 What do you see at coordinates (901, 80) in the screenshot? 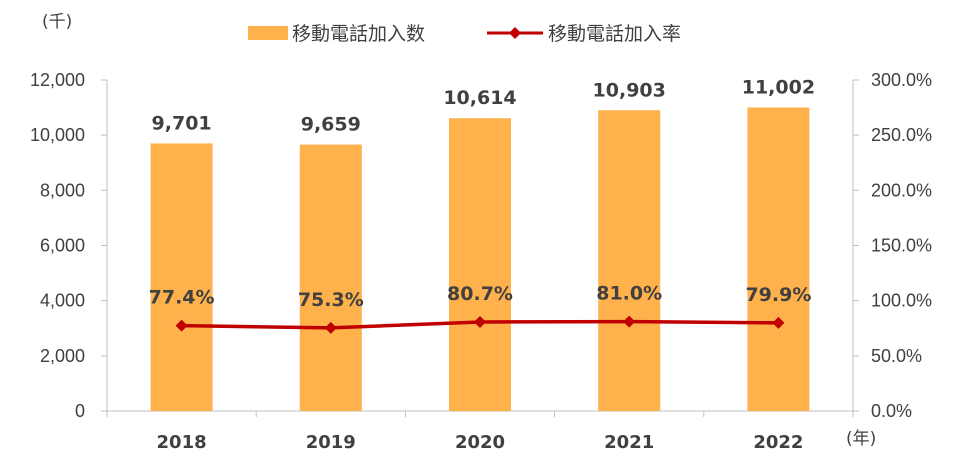
I see `right-tick-label: 300.0%` at bounding box center [901, 80].